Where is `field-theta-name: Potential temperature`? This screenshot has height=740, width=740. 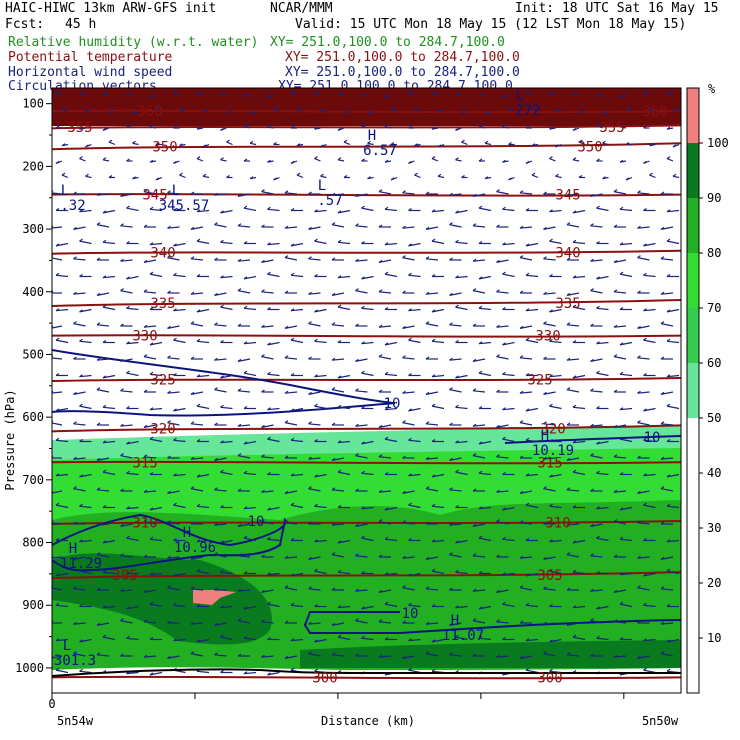 field-theta-name: Potential temperature is located at coordinates (90, 57).